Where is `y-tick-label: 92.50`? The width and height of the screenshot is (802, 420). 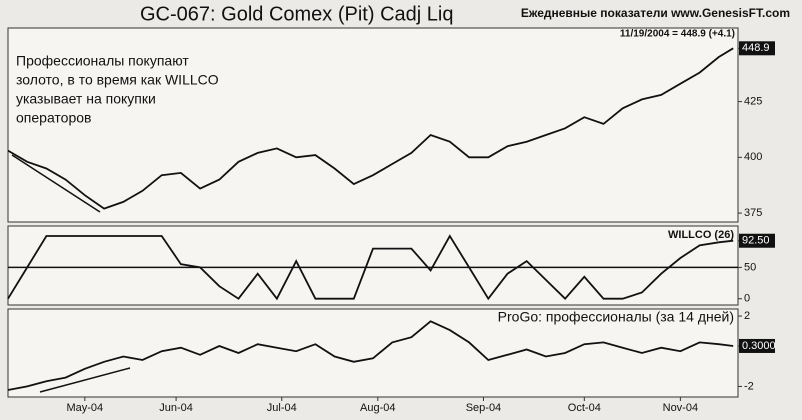 y-tick-label: 92.50 is located at coordinates (756, 241).